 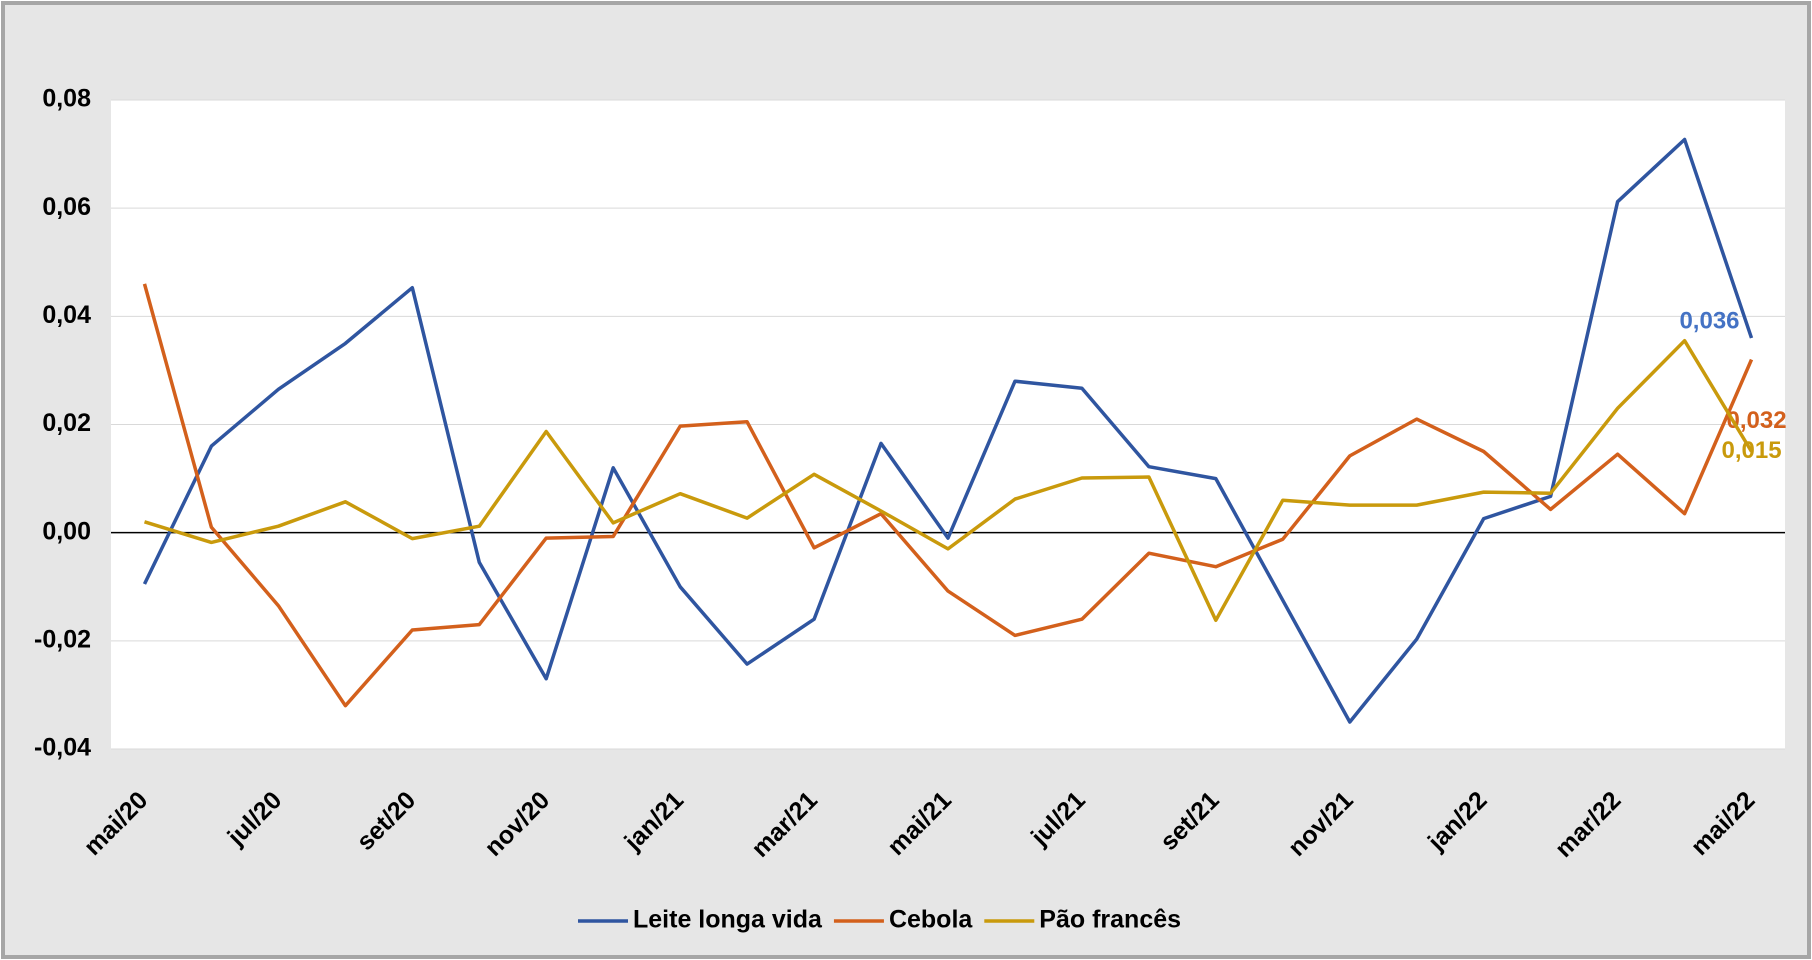 I want to click on data-label: 0,032, so click(x=1757, y=420).